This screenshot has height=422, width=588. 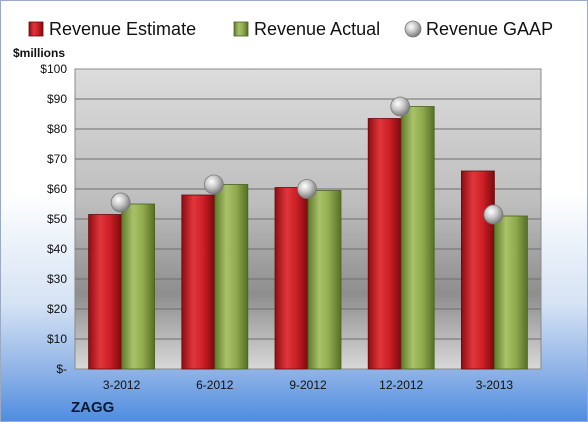 What do you see at coordinates (57, 189) in the screenshot?
I see `y-tick-label: $60` at bounding box center [57, 189].